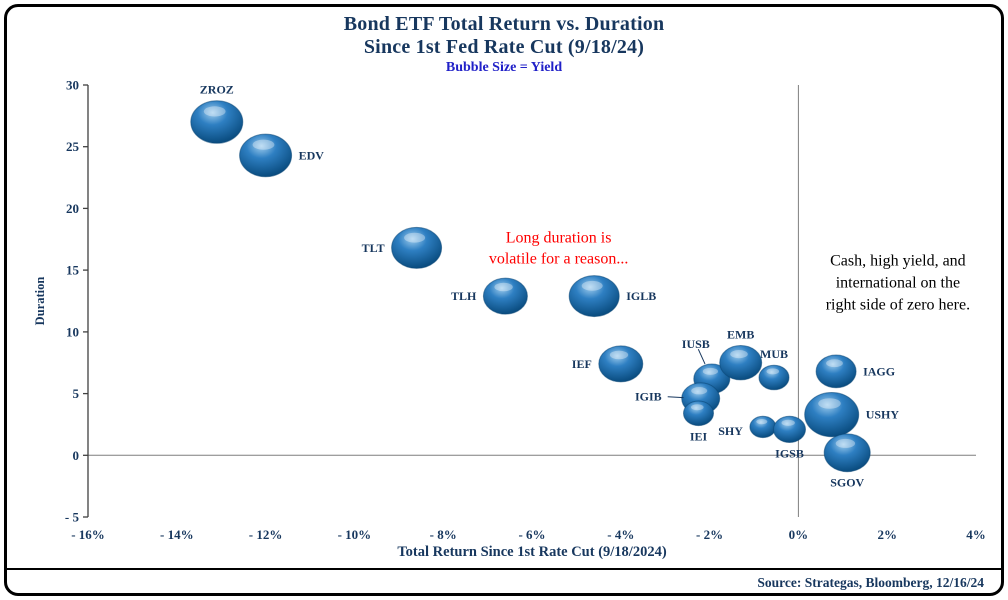  What do you see at coordinates (217, 90) in the screenshot?
I see `bubble-label-ZROZ: ZROZ` at bounding box center [217, 90].